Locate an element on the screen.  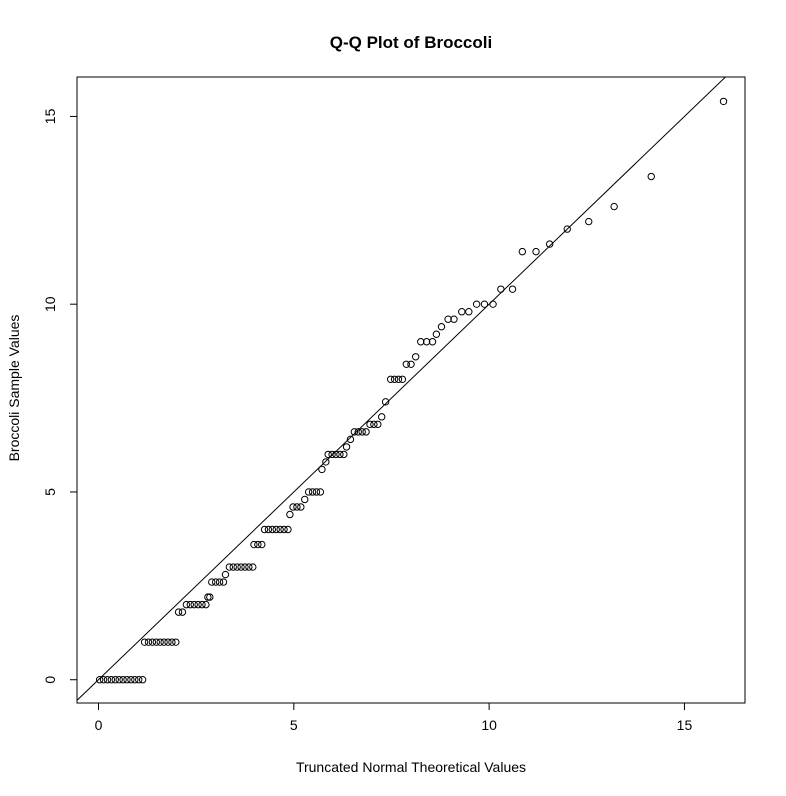
y-axis-label: Broccoli Sample Values is located at coordinates (14, 388).